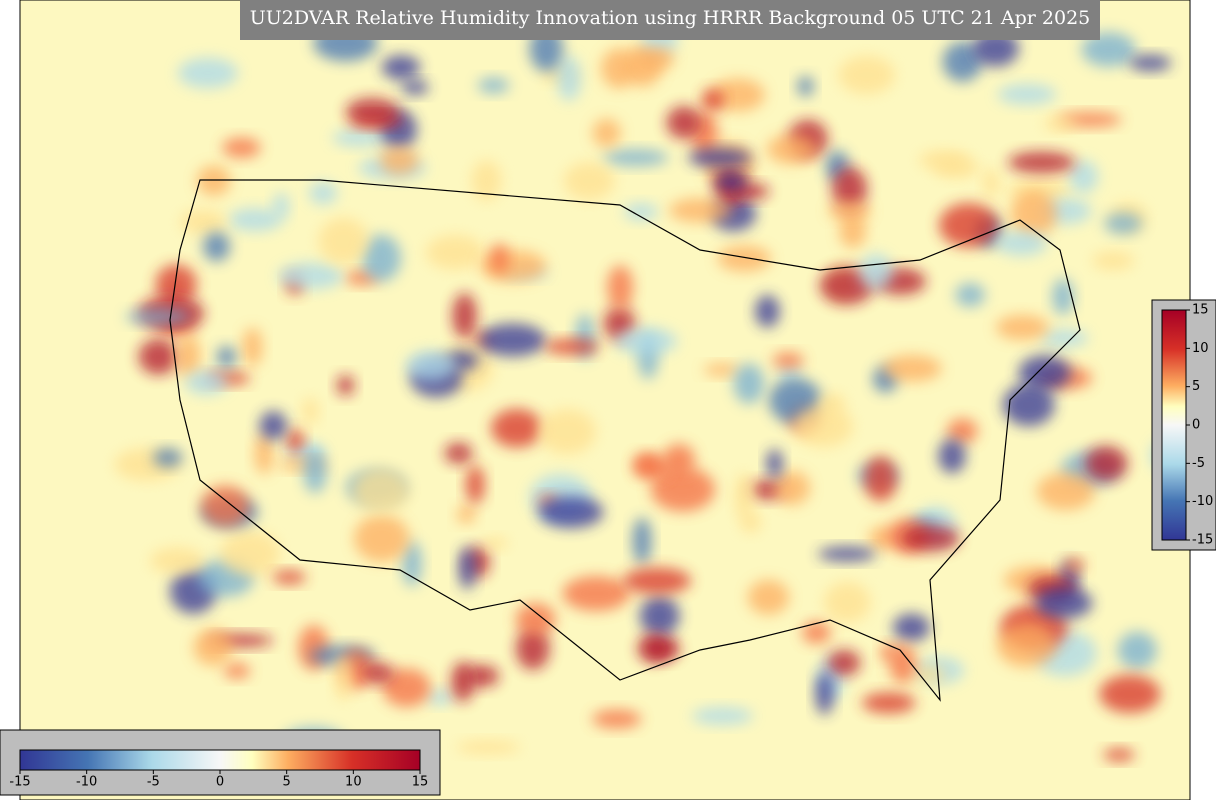 This screenshot has width=1216, height=800. I want to click on colorbar-right, so click(1174, 425).